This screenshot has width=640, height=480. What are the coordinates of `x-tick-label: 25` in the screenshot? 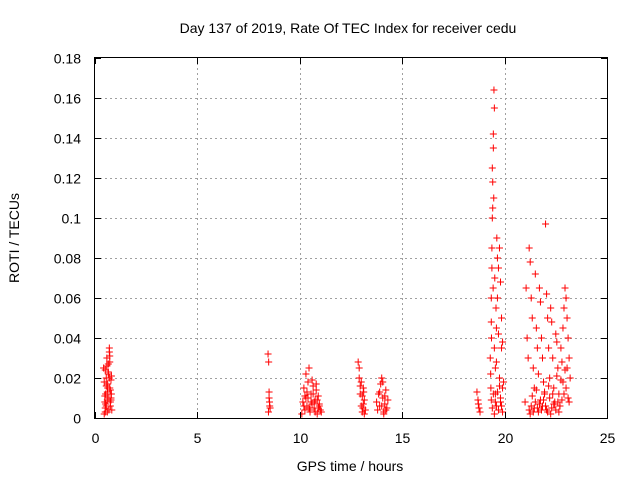 It's located at (608, 438).